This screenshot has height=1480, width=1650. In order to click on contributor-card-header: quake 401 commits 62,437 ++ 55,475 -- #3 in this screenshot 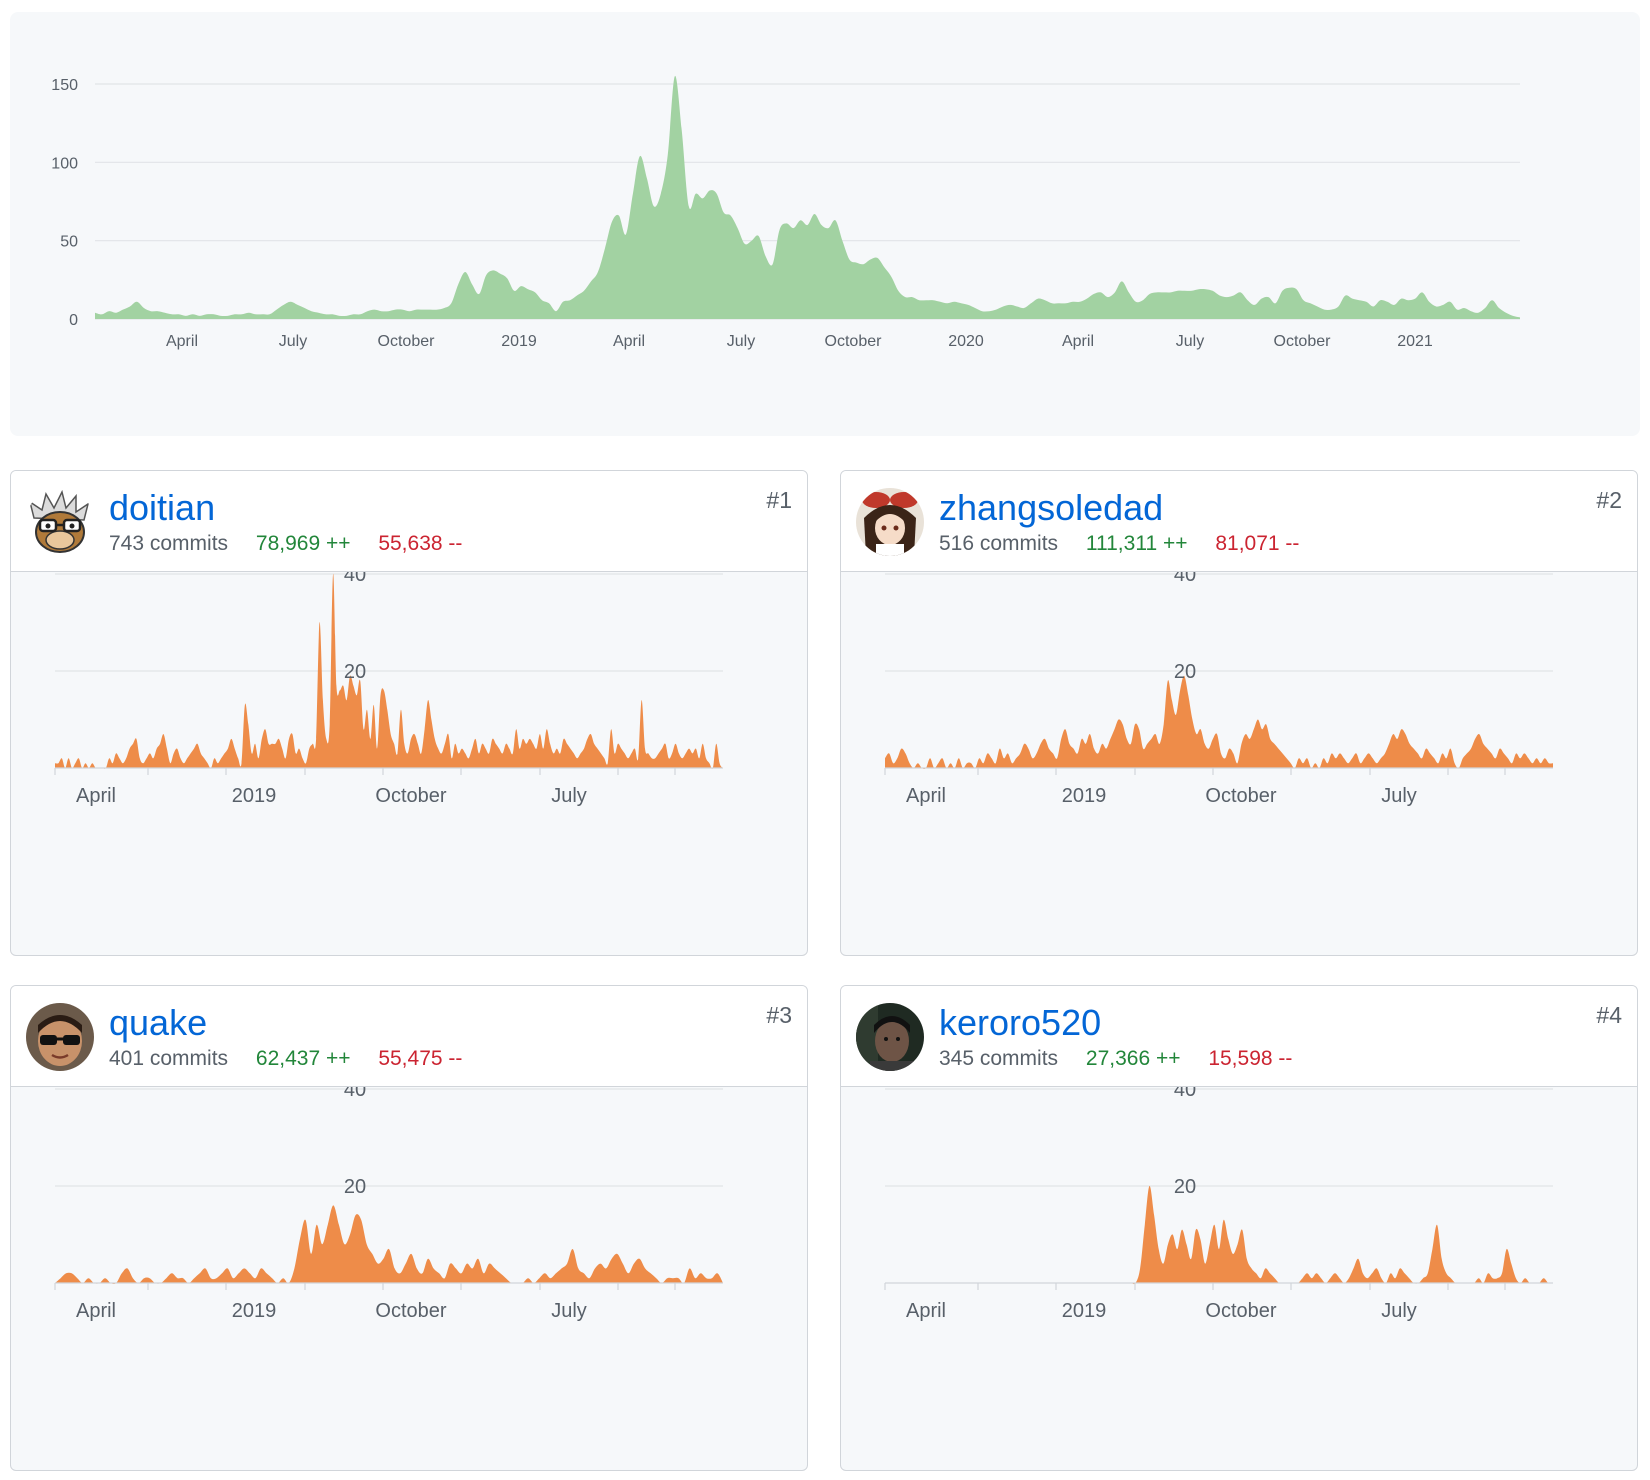, I will do `click(409, 1036)`.